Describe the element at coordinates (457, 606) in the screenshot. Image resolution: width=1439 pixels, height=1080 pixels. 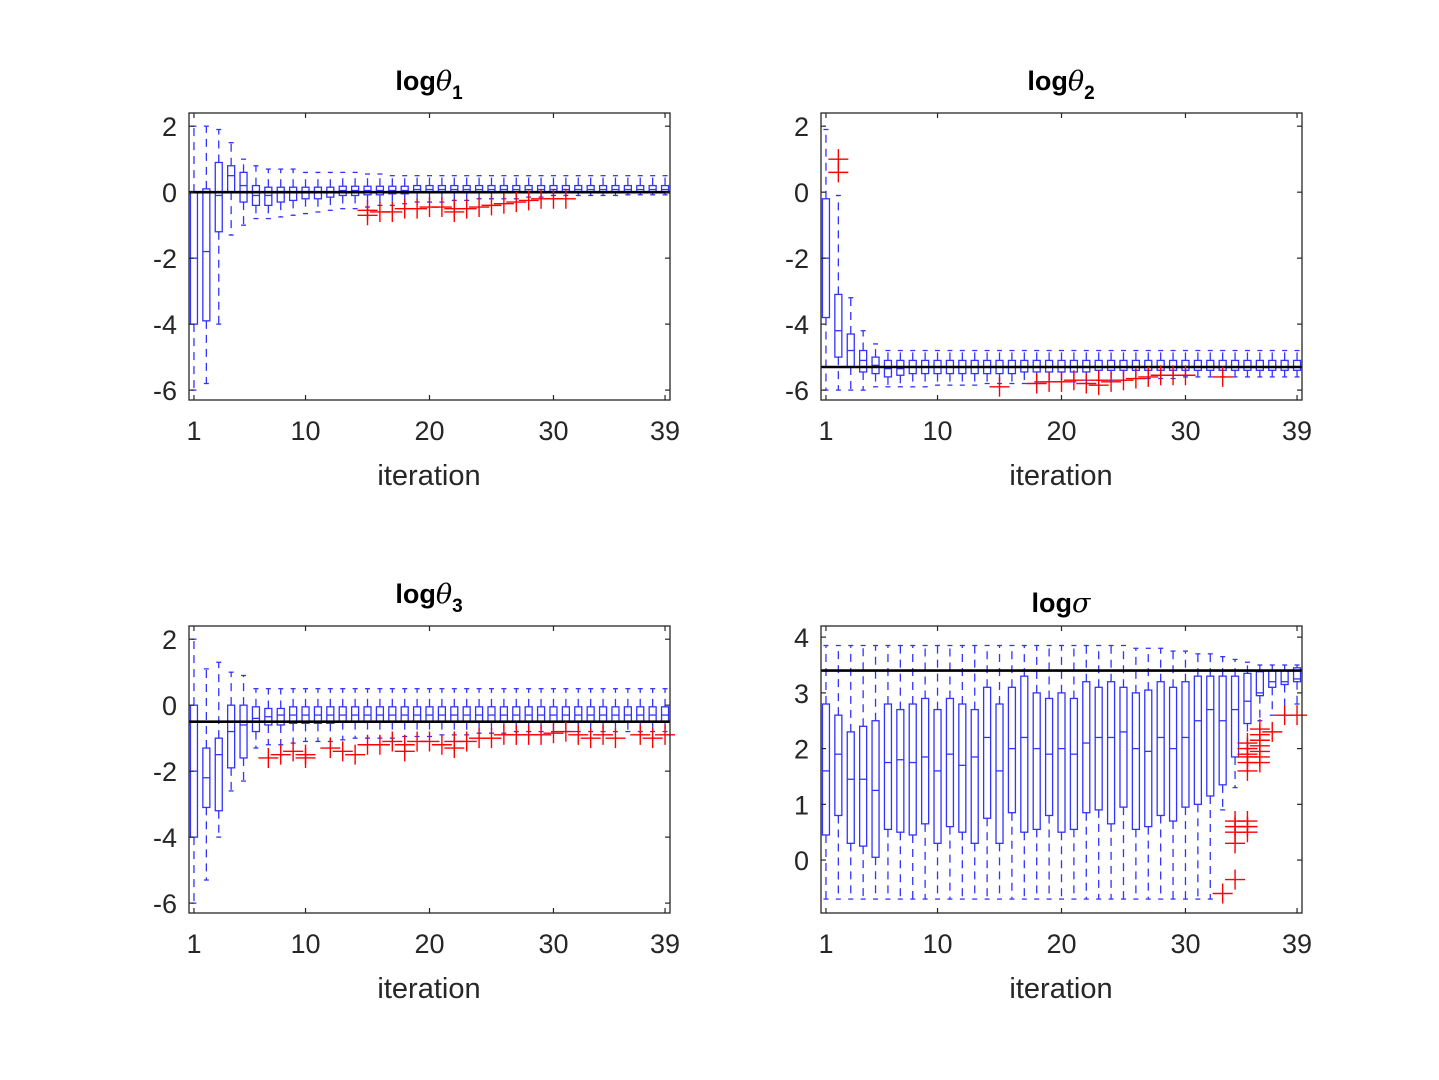
I see `panel-title-subscript: 3` at that location.